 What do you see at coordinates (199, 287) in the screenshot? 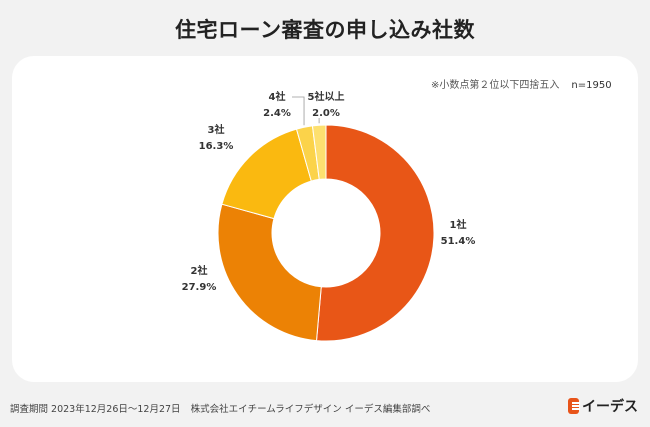
I see `slice-value-2: 27.9%` at bounding box center [199, 287].